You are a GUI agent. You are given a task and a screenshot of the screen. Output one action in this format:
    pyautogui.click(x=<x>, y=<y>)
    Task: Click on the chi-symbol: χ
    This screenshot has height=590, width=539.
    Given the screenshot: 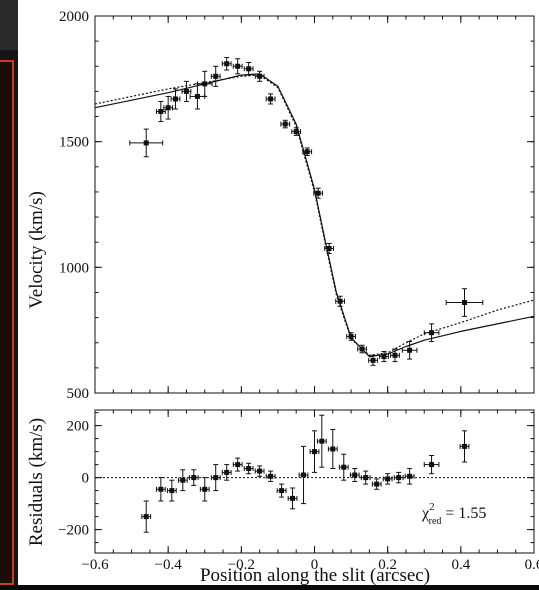 What is the action you would take?
    pyautogui.click(x=425, y=513)
    